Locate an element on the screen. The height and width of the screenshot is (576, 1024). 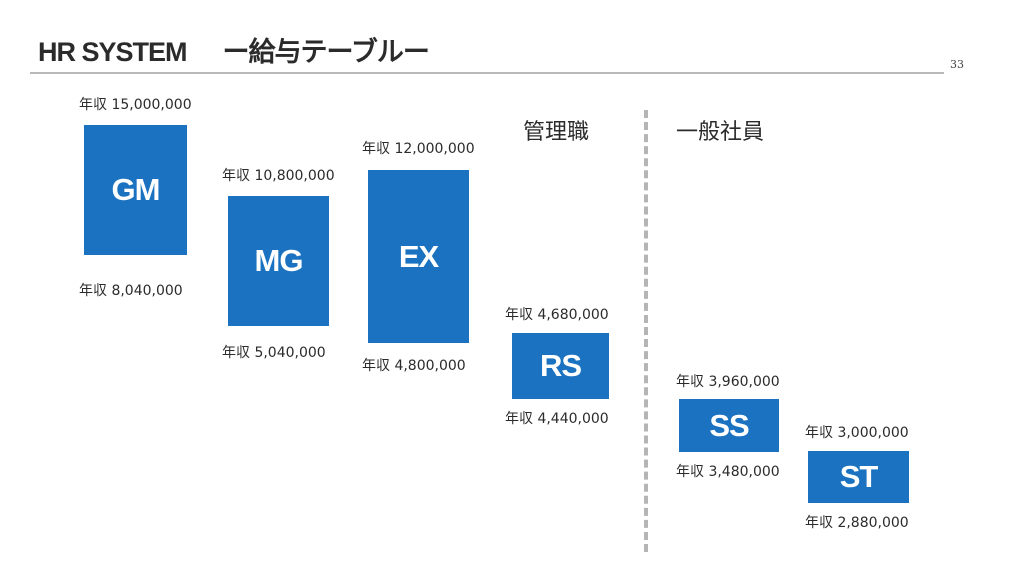
title-underline is located at coordinates (487, 73).